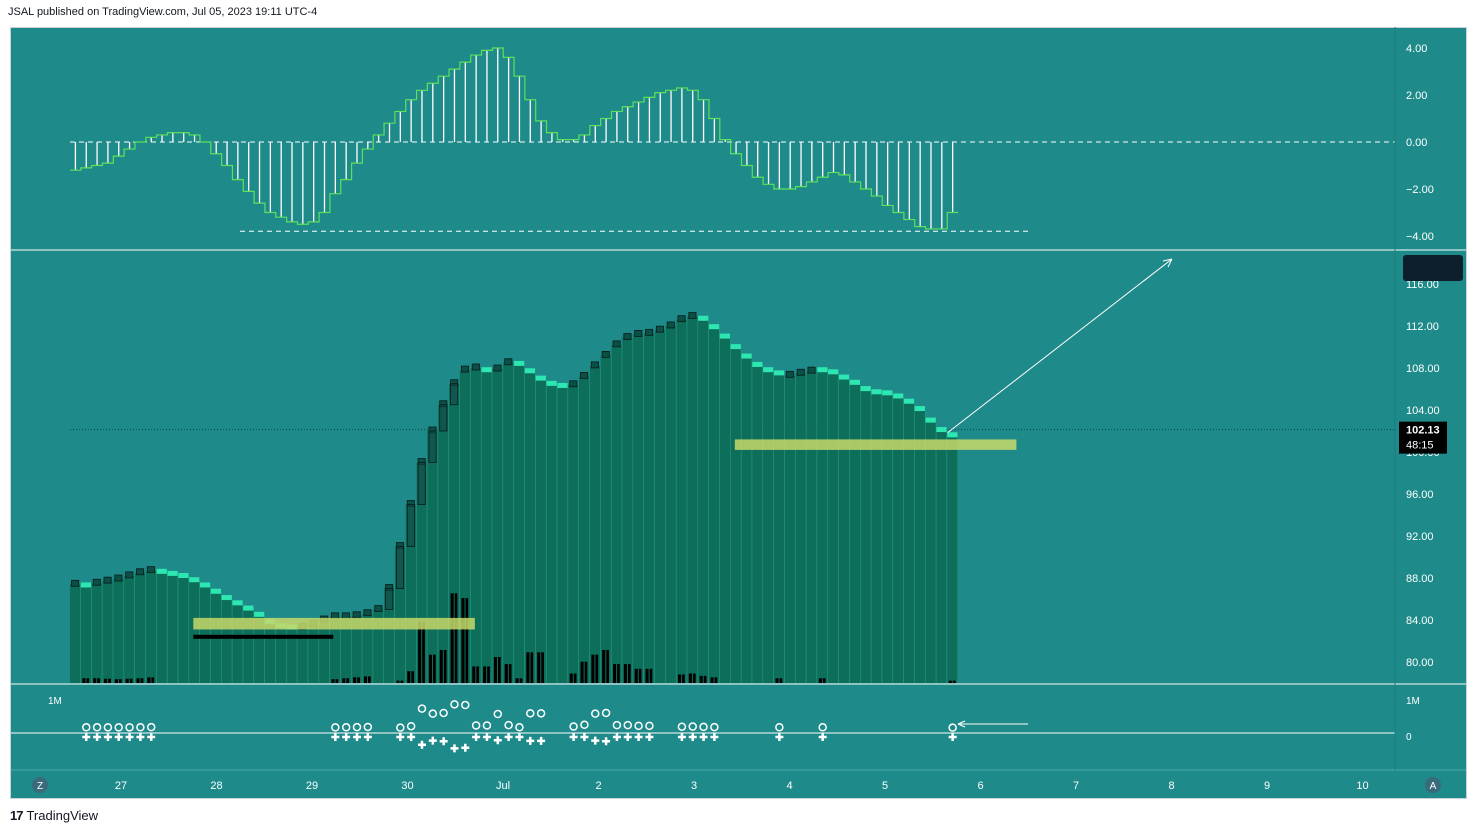 Image resolution: width=1477 pixels, height=834 pixels. I want to click on auto-scale-button-label: A, so click(1433, 786).